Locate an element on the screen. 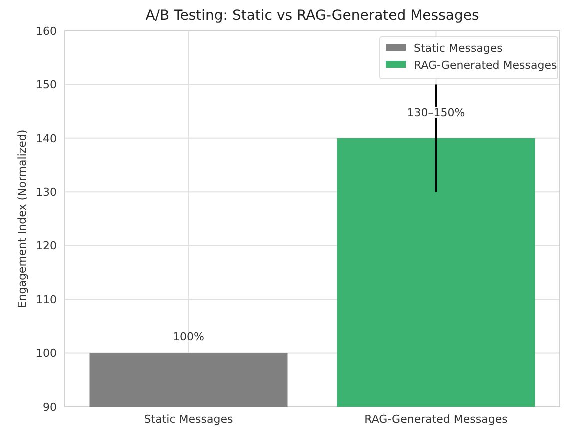  legend-label: Static Messages is located at coordinates (459, 48).